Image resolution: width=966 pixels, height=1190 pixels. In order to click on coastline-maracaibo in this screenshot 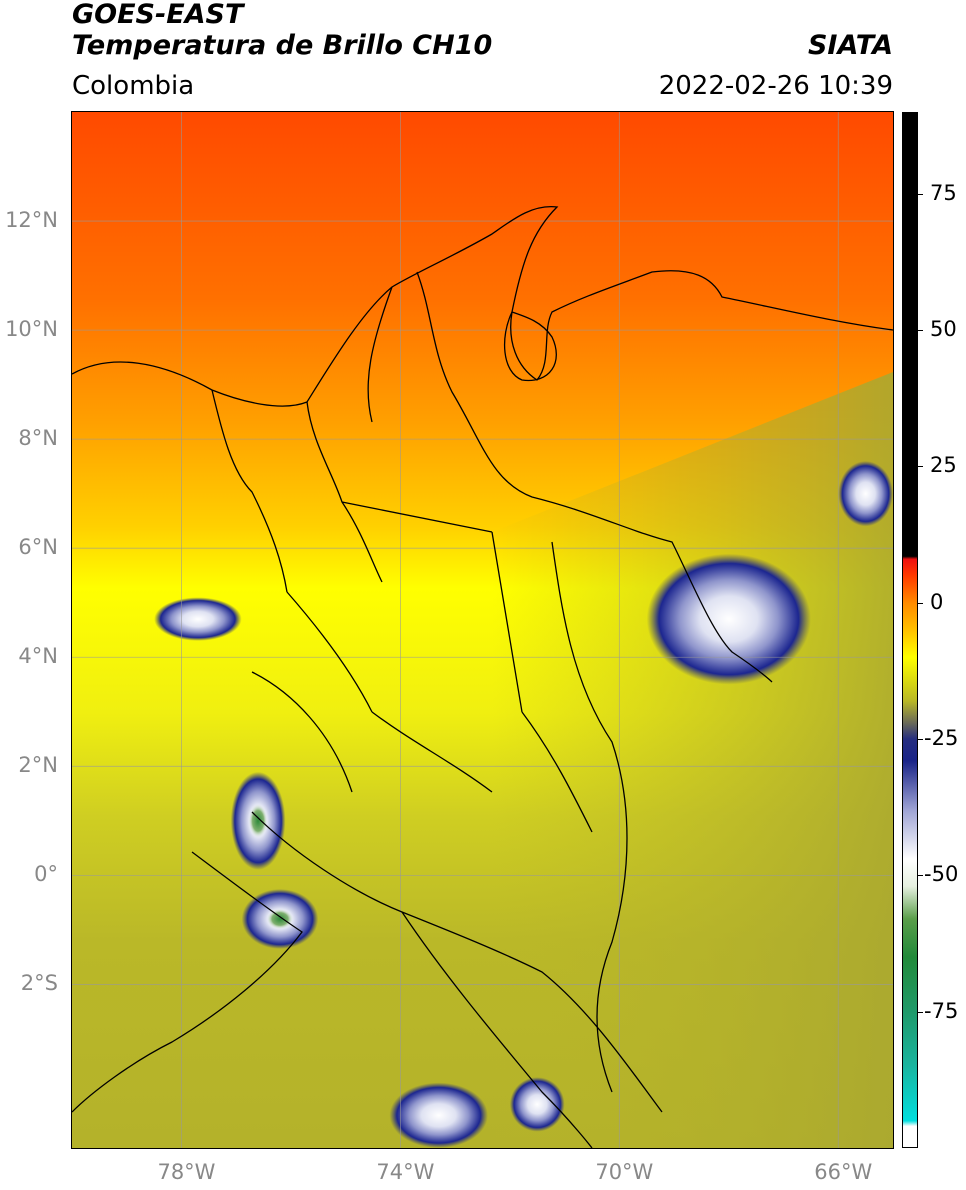, I will do `click(530, 346)`.